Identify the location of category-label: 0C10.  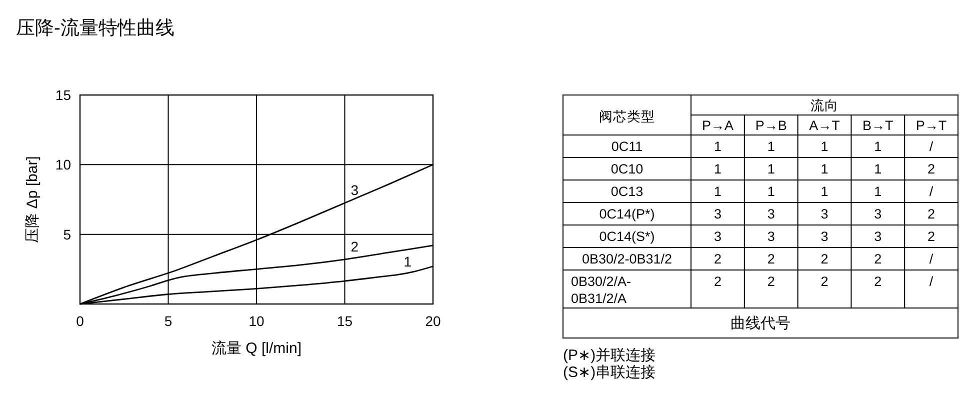
(627, 169).